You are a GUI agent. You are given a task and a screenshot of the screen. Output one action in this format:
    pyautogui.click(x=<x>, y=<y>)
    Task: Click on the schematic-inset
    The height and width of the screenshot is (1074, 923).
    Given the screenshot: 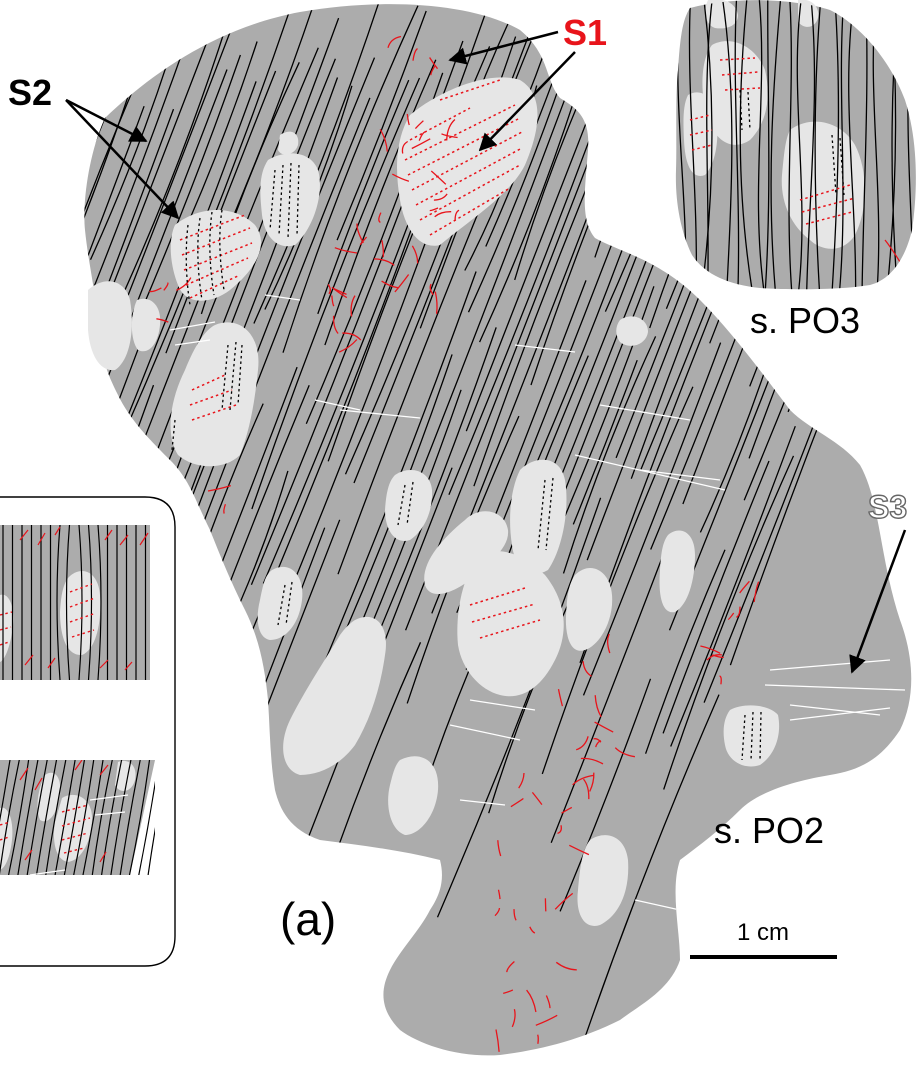 What is the action you would take?
    pyautogui.click(x=88, y=731)
    